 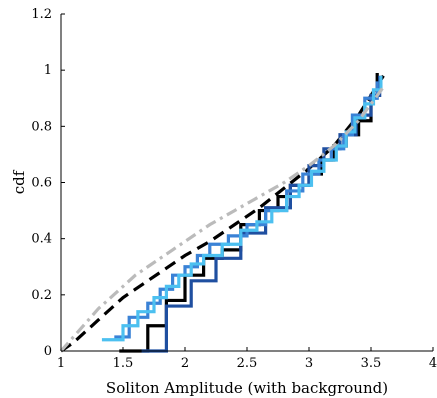 What do you see at coordinates (309, 363) in the screenshot?
I see `x-tick-label: 3` at bounding box center [309, 363].